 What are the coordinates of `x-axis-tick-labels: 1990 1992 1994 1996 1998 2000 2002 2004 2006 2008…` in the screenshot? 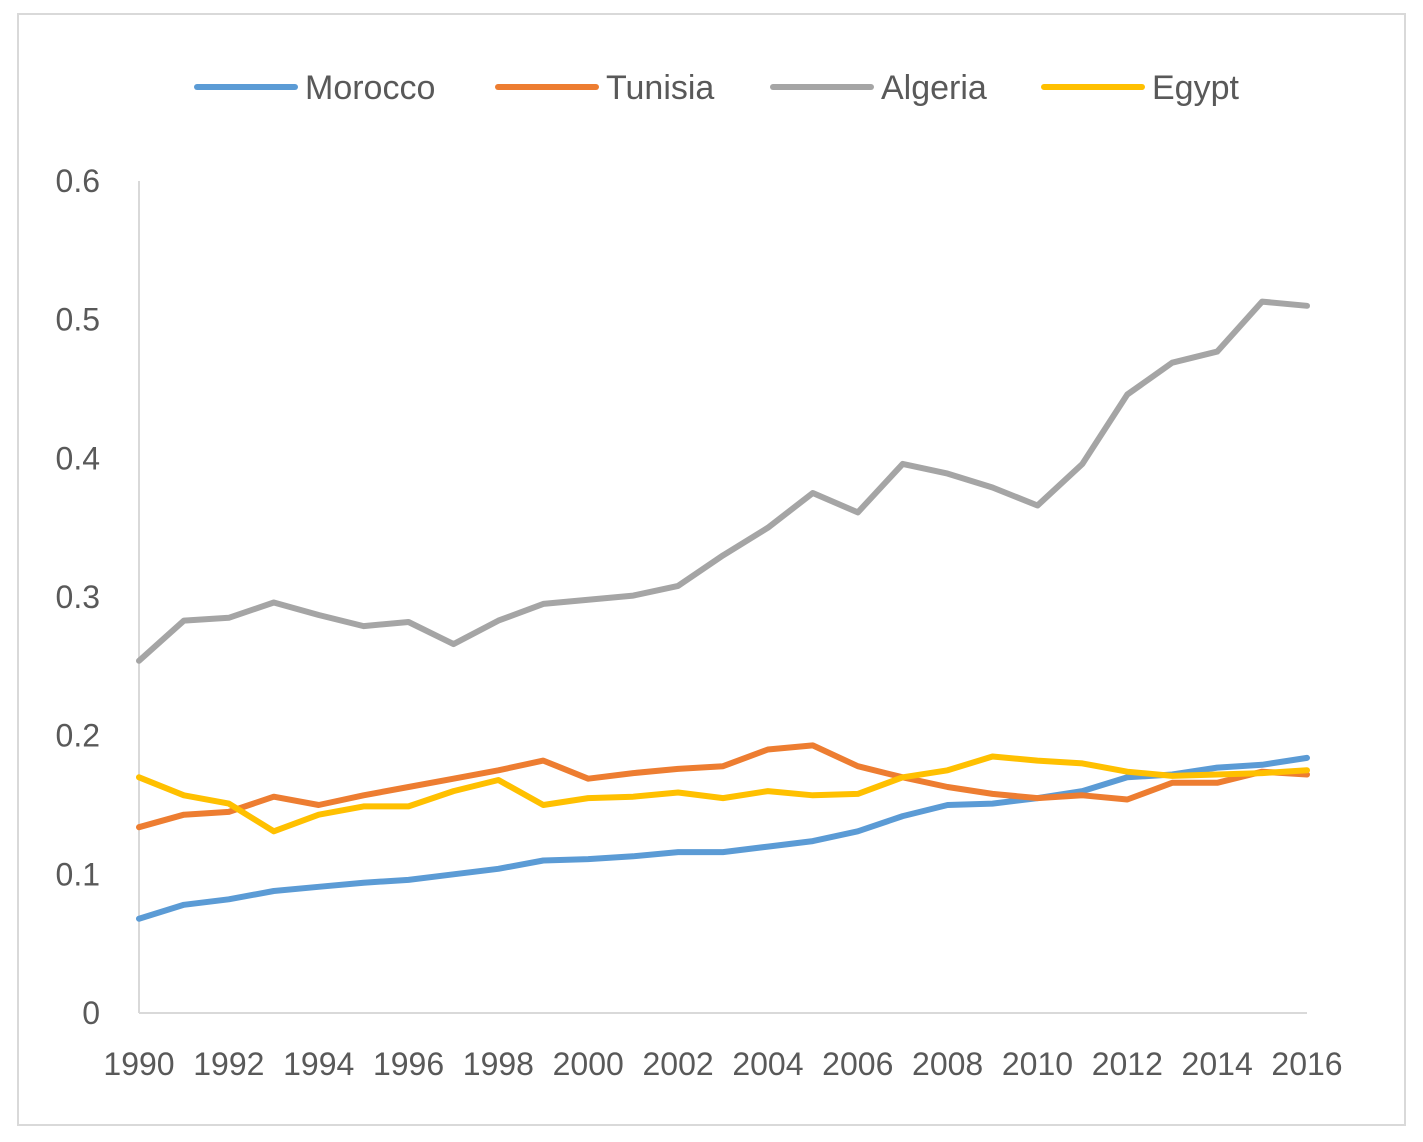 It's located at (722, 1064).